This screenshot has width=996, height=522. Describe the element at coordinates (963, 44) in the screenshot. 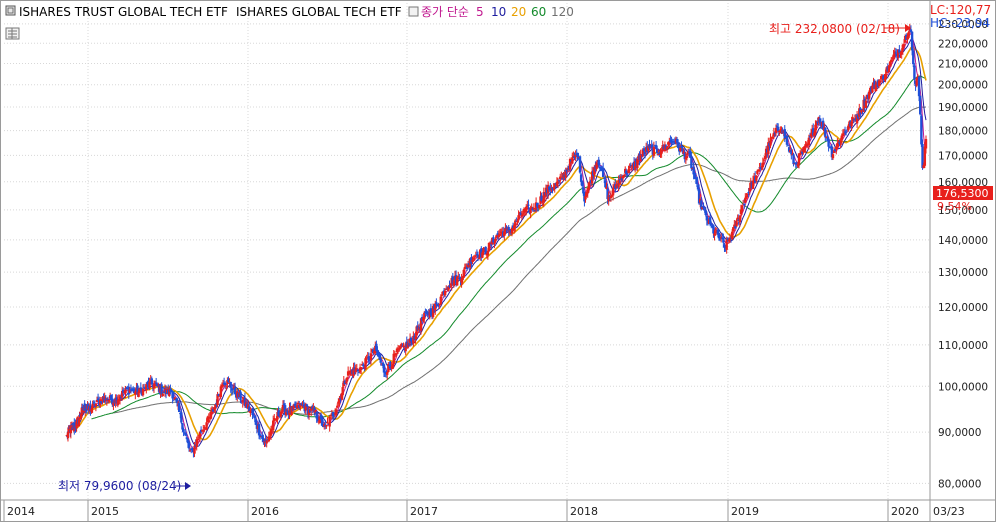

I see `y-tick-label: 220,0000` at that location.